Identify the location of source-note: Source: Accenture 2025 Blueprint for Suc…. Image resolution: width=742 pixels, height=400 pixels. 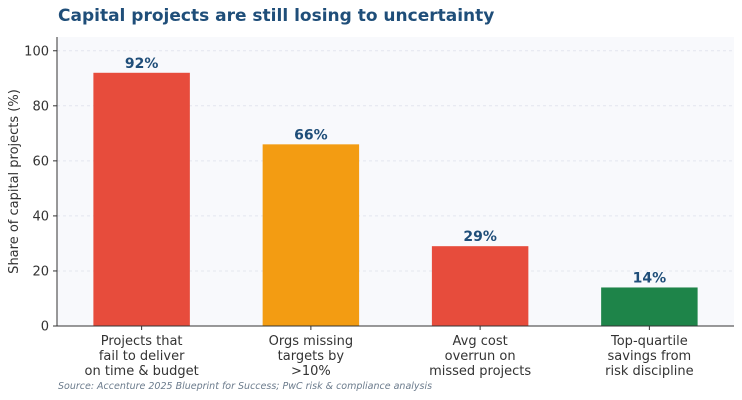
(245, 386).